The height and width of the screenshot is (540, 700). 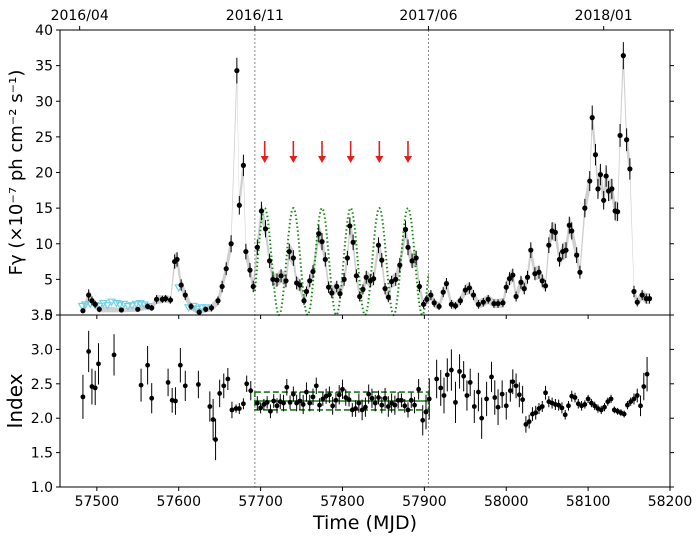 What do you see at coordinates (44, 245) in the screenshot?
I see `flux-y-tick-label: 10` at bounding box center [44, 245].